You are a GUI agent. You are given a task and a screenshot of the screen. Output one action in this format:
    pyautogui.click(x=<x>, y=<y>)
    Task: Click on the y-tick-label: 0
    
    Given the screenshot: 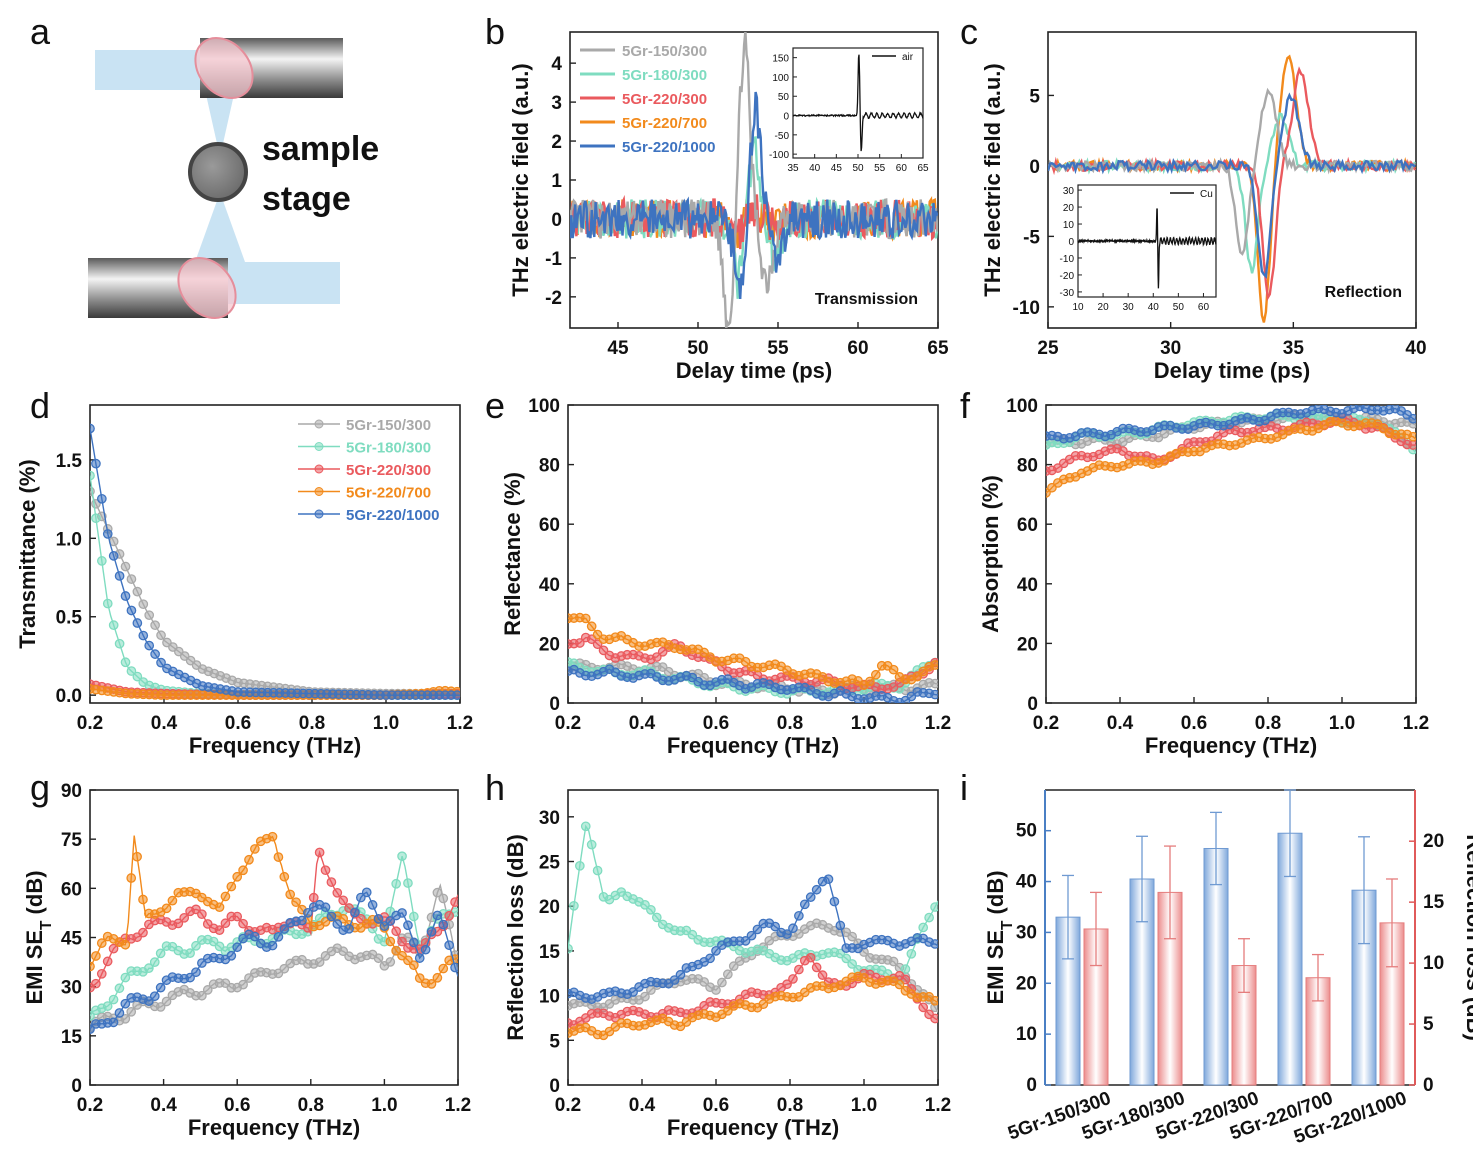 What is the action you would take?
    pyautogui.click(x=556, y=220)
    